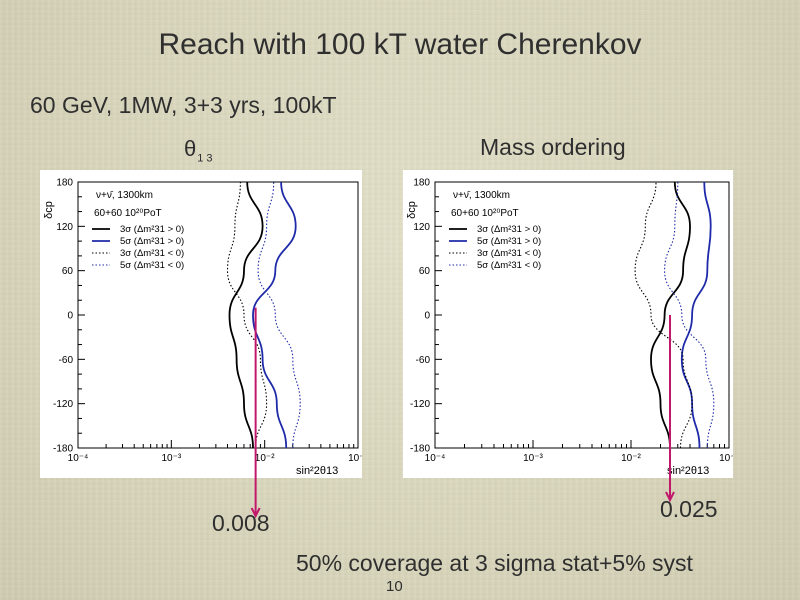  I want to click on slide-subtitle: 60 GeV, 1MW, 3+3 yrs, 100kT, so click(183, 105).